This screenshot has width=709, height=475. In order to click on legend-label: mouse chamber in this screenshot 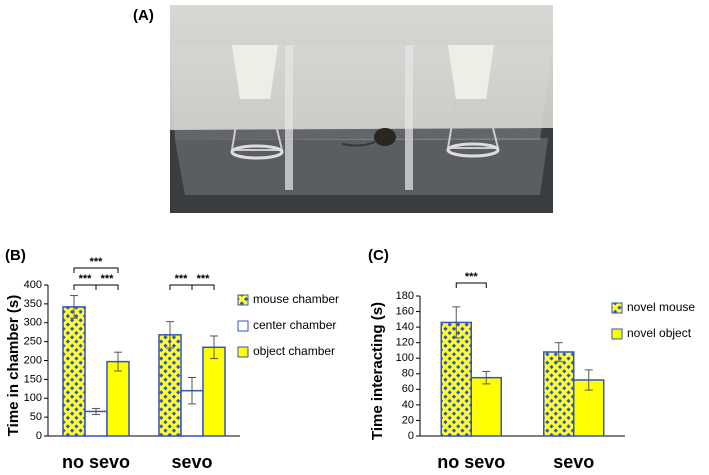, I will do `click(296, 299)`.